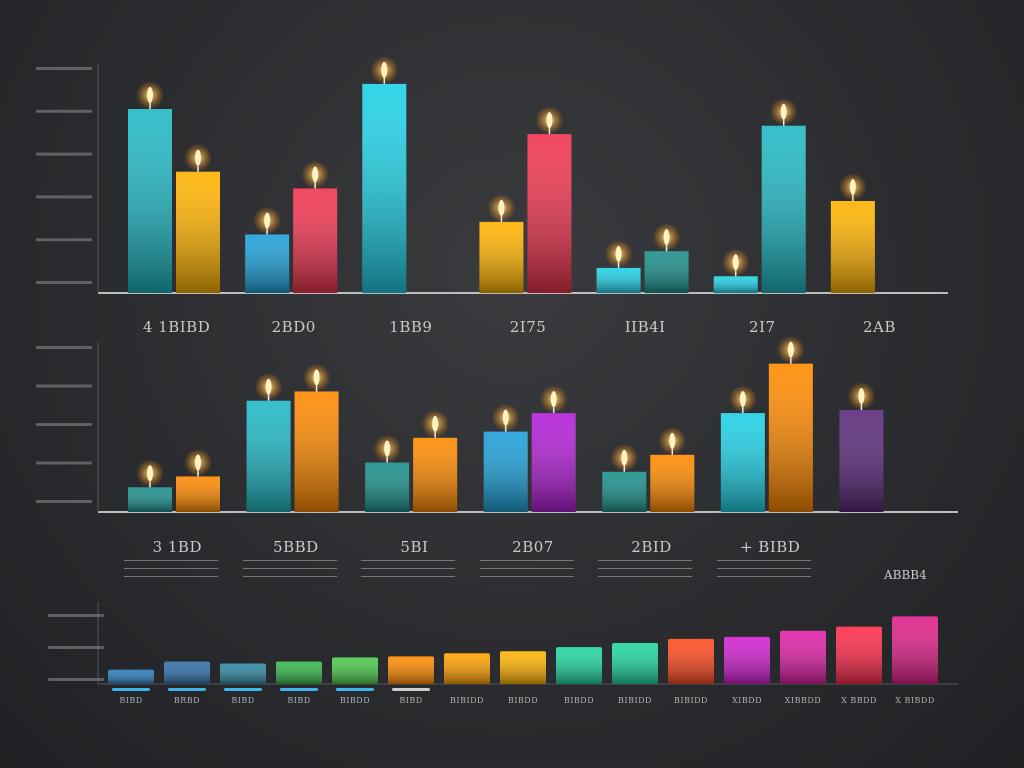 The image size is (1024, 768). What do you see at coordinates (187, 700) in the screenshot?
I see `category-label: BRBD` at bounding box center [187, 700].